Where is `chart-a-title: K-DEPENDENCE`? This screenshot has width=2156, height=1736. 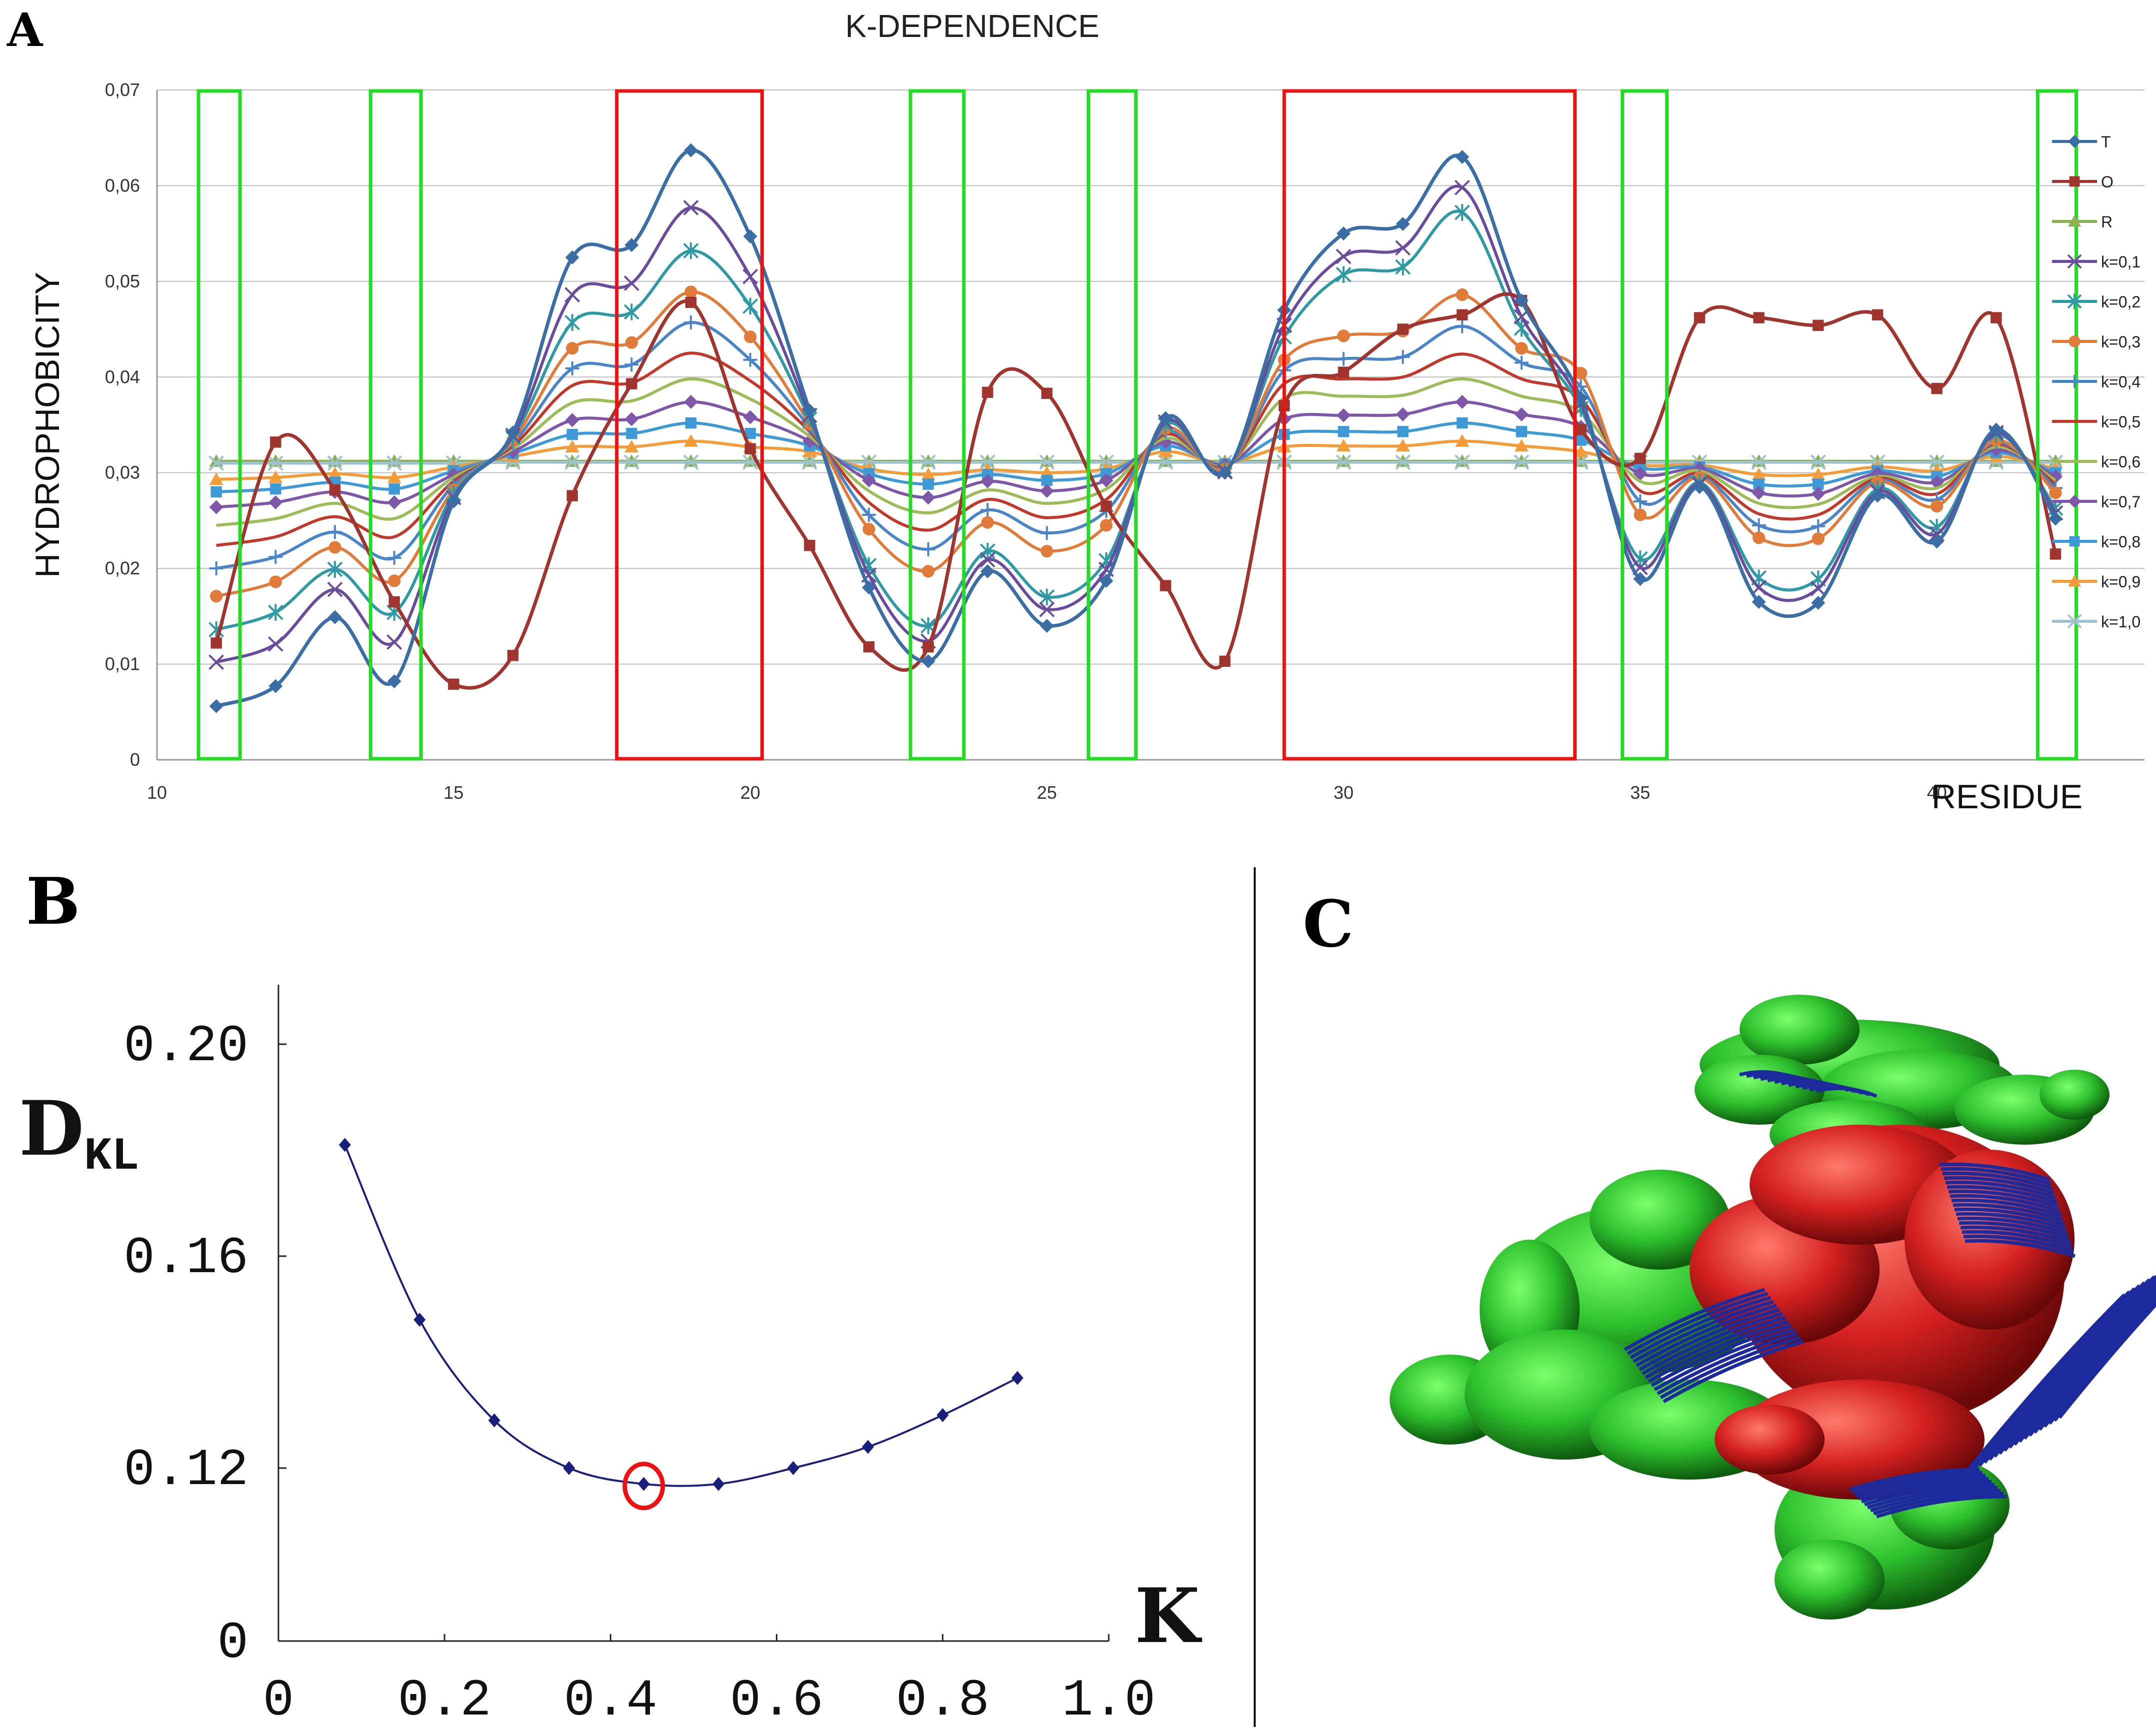 chart-a-title: K-DEPENDENCE is located at coordinates (972, 26).